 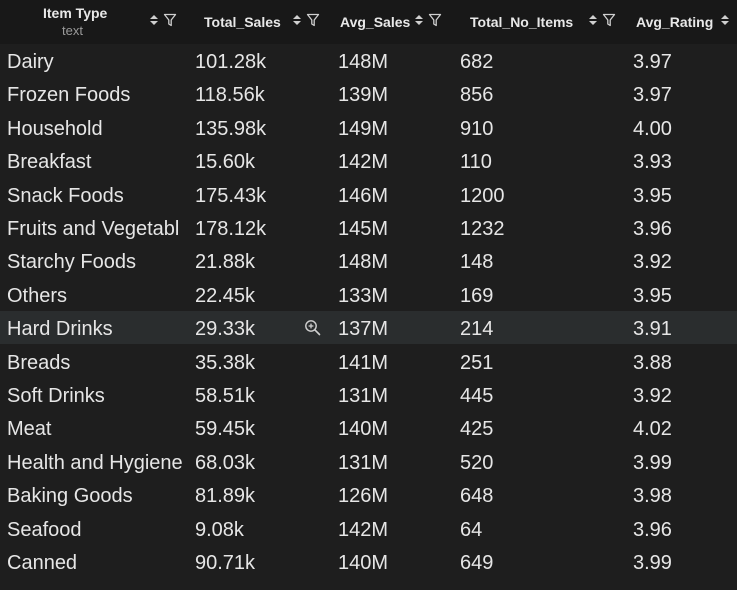 I want to click on column-header-type: text, so click(x=72, y=30).